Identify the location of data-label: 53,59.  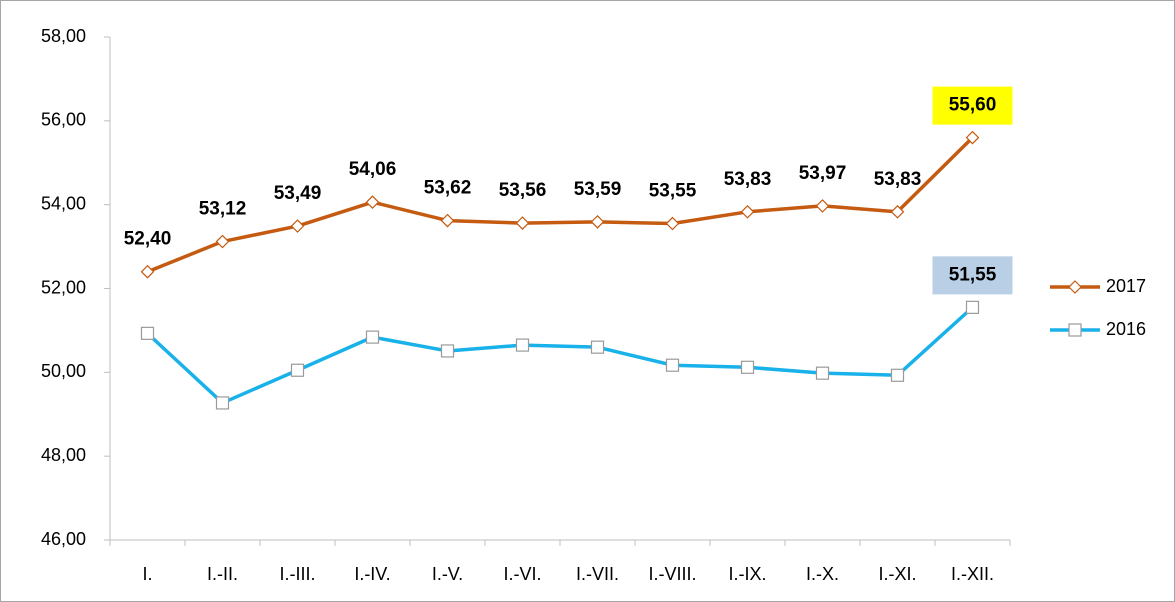
(598, 189).